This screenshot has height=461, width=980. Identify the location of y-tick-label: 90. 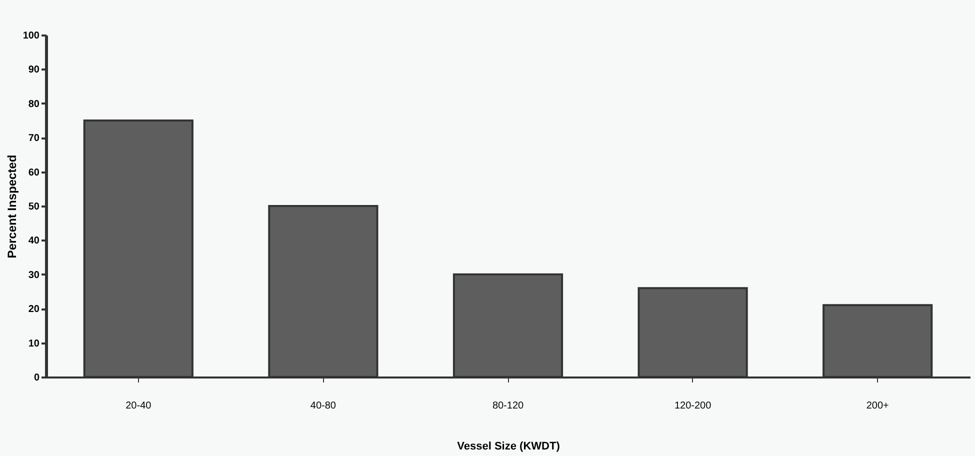
(34, 70).